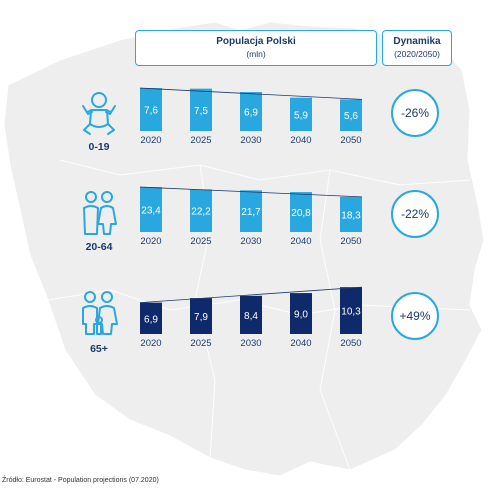 This screenshot has height=501, width=494. What do you see at coordinates (100, 213) in the screenshot?
I see `adults-icon` at bounding box center [100, 213].